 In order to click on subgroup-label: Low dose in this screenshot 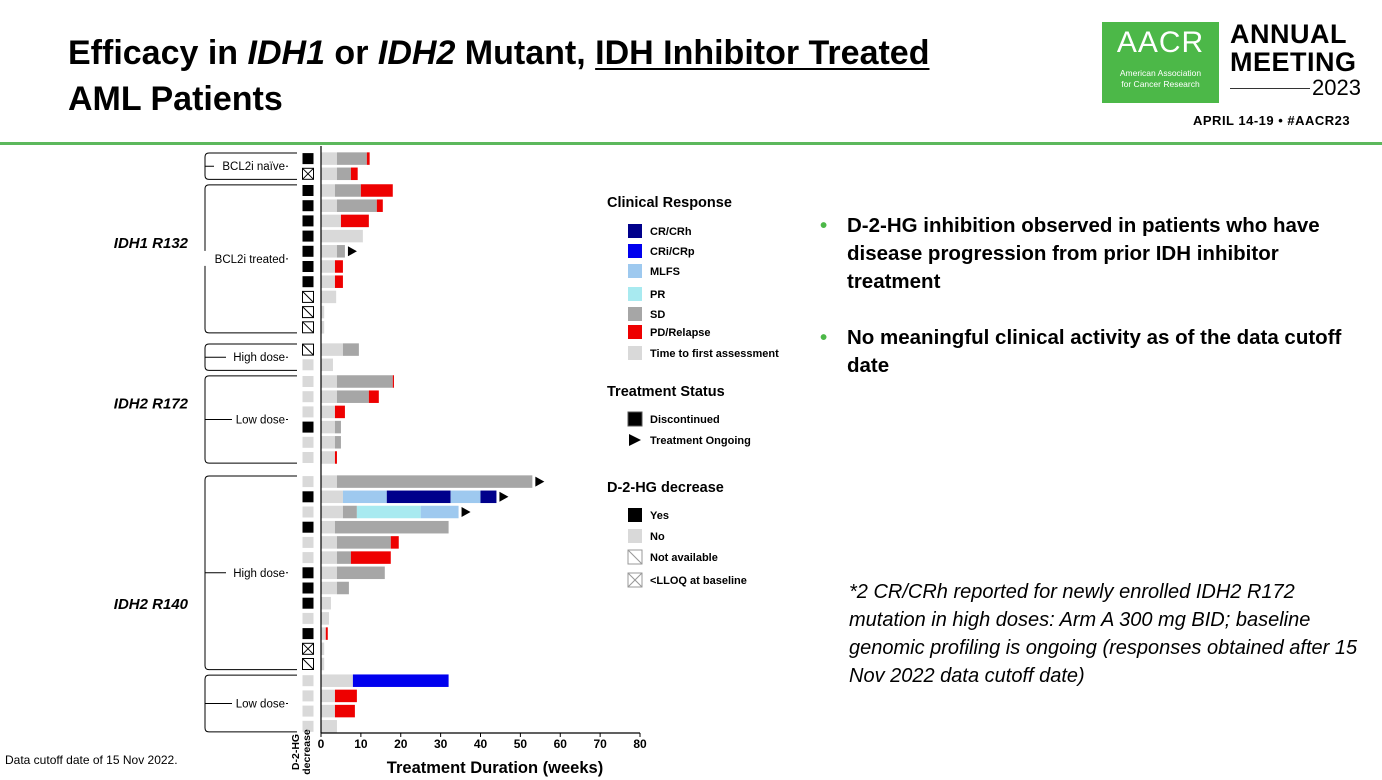, I will do `click(260, 705)`.